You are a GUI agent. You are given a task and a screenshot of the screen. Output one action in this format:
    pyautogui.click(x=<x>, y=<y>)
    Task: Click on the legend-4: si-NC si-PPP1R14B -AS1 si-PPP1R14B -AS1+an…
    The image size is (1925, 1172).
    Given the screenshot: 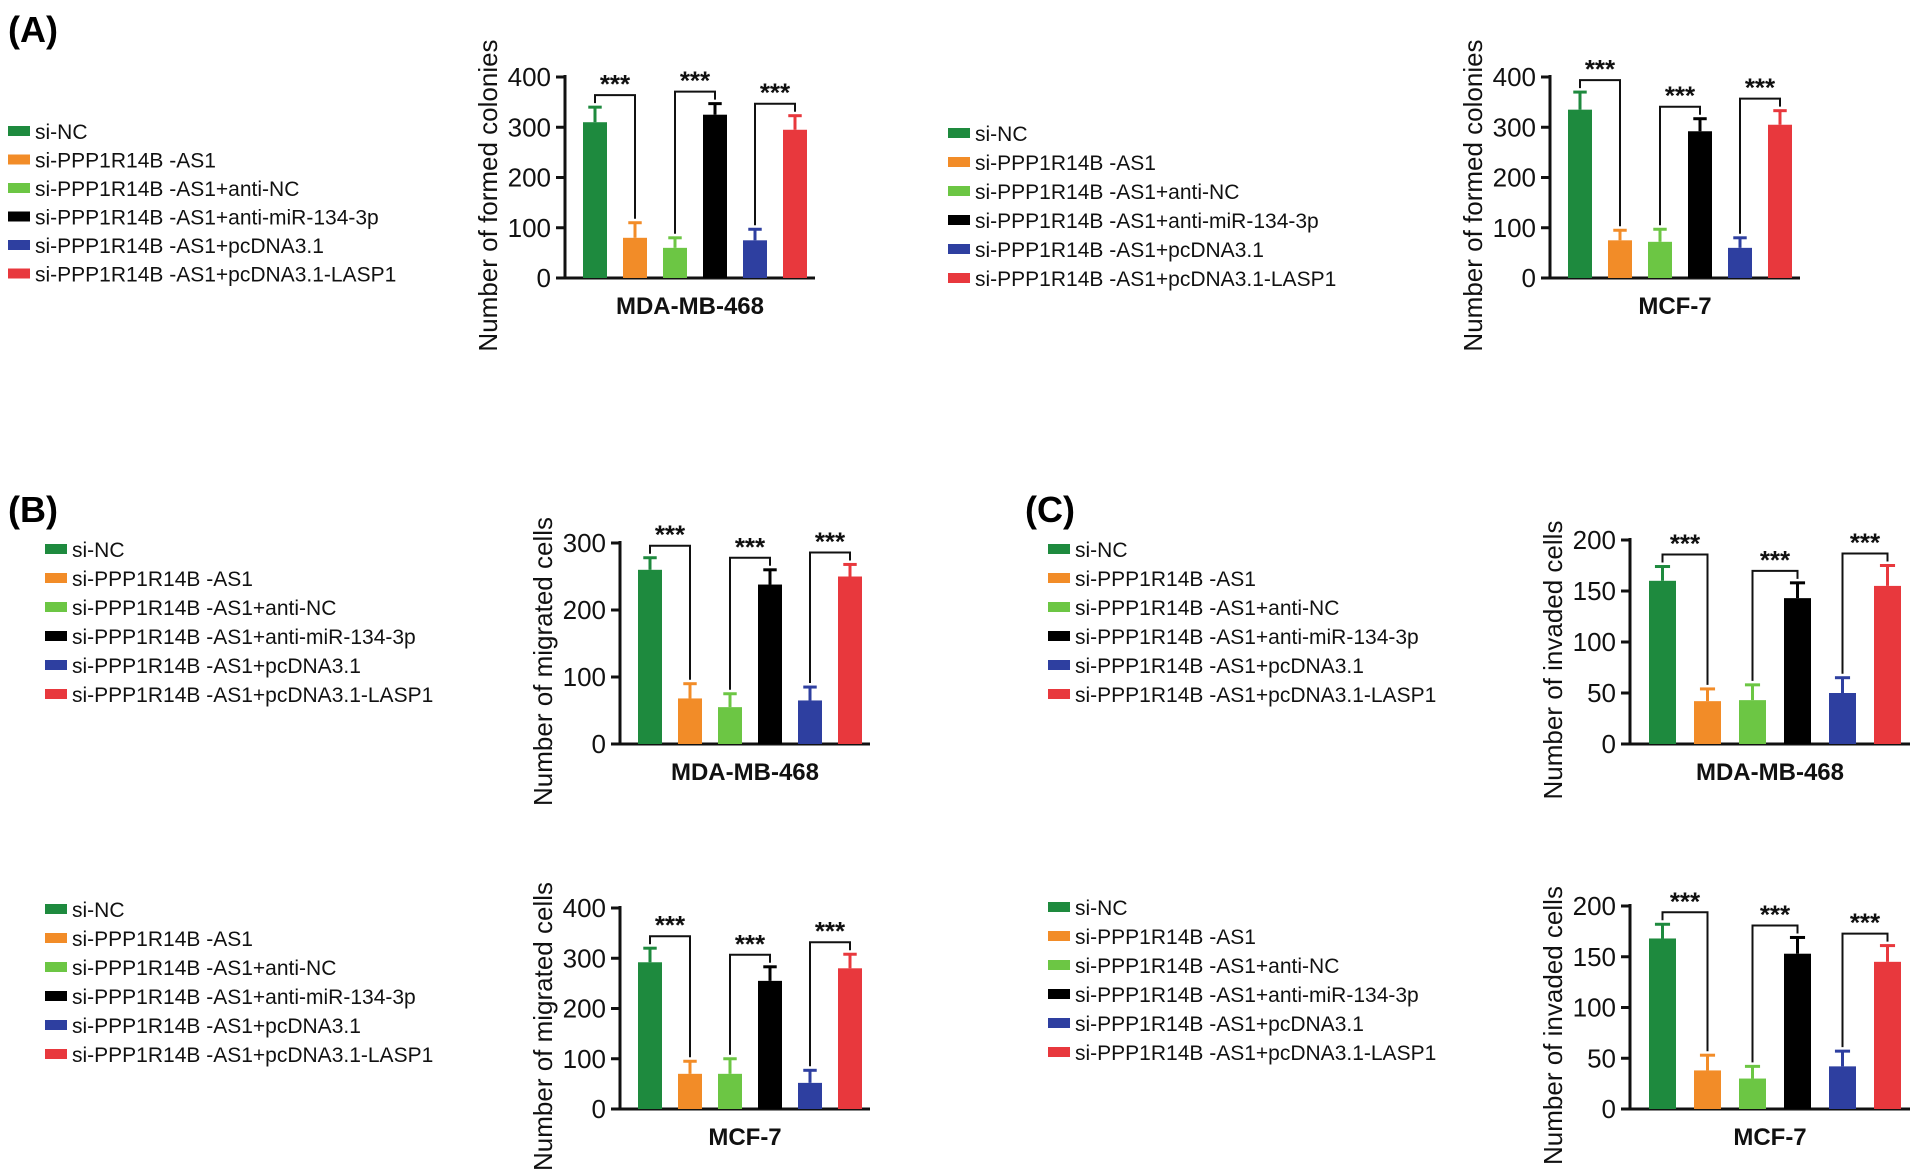 What is the action you would take?
    pyautogui.click(x=239, y=983)
    